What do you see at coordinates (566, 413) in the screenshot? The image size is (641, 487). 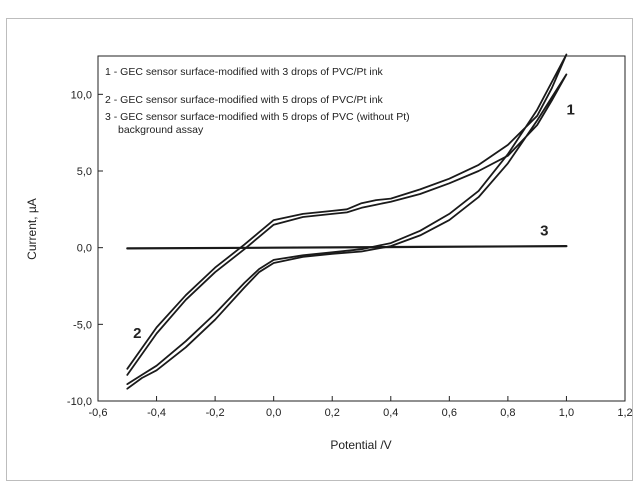 I see `x-tick-label: 1,0` at bounding box center [566, 413].